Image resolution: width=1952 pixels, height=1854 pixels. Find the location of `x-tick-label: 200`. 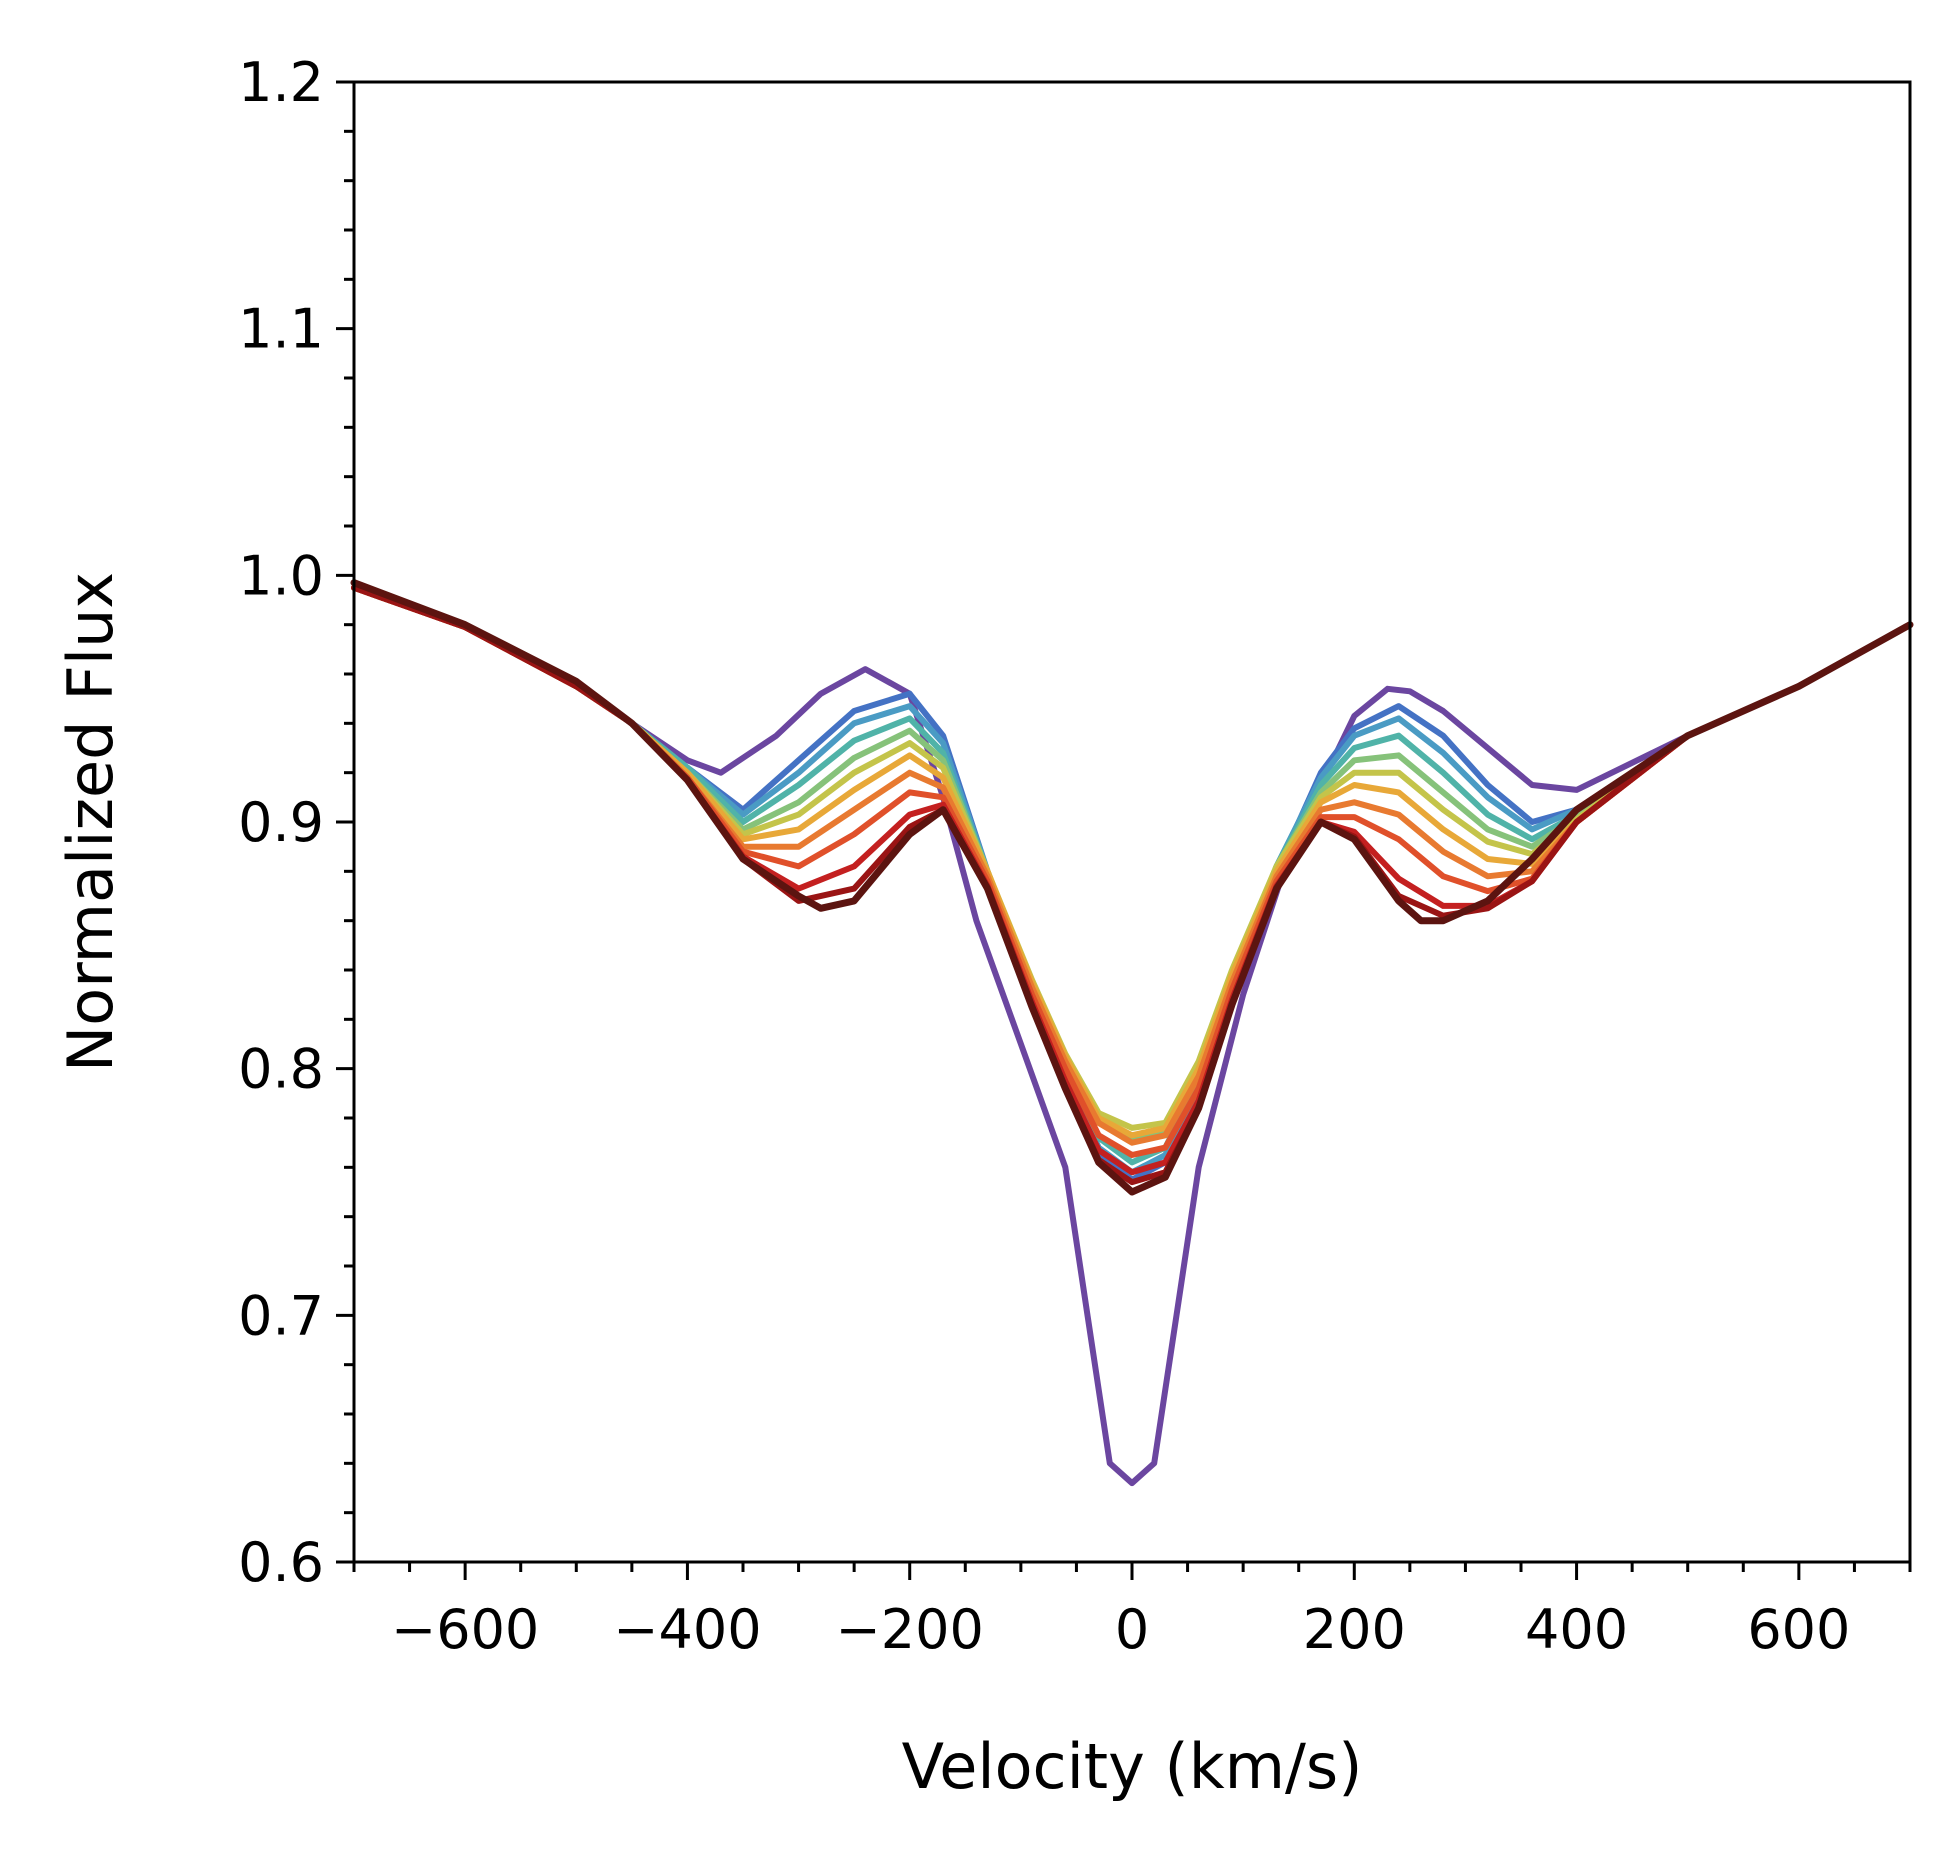

x-tick-label: 200 is located at coordinates (1354, 1629).